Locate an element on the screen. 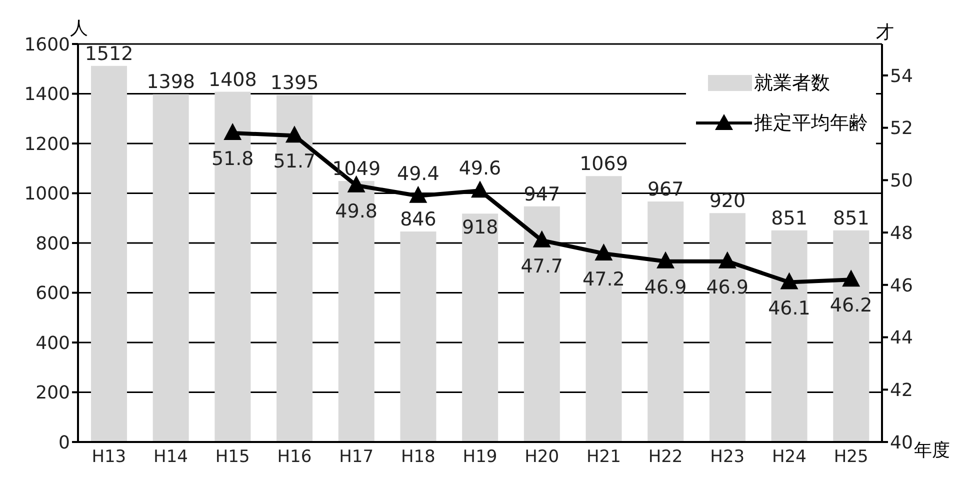  y2-tick-label: 44 is located at coordinates (901, 338).